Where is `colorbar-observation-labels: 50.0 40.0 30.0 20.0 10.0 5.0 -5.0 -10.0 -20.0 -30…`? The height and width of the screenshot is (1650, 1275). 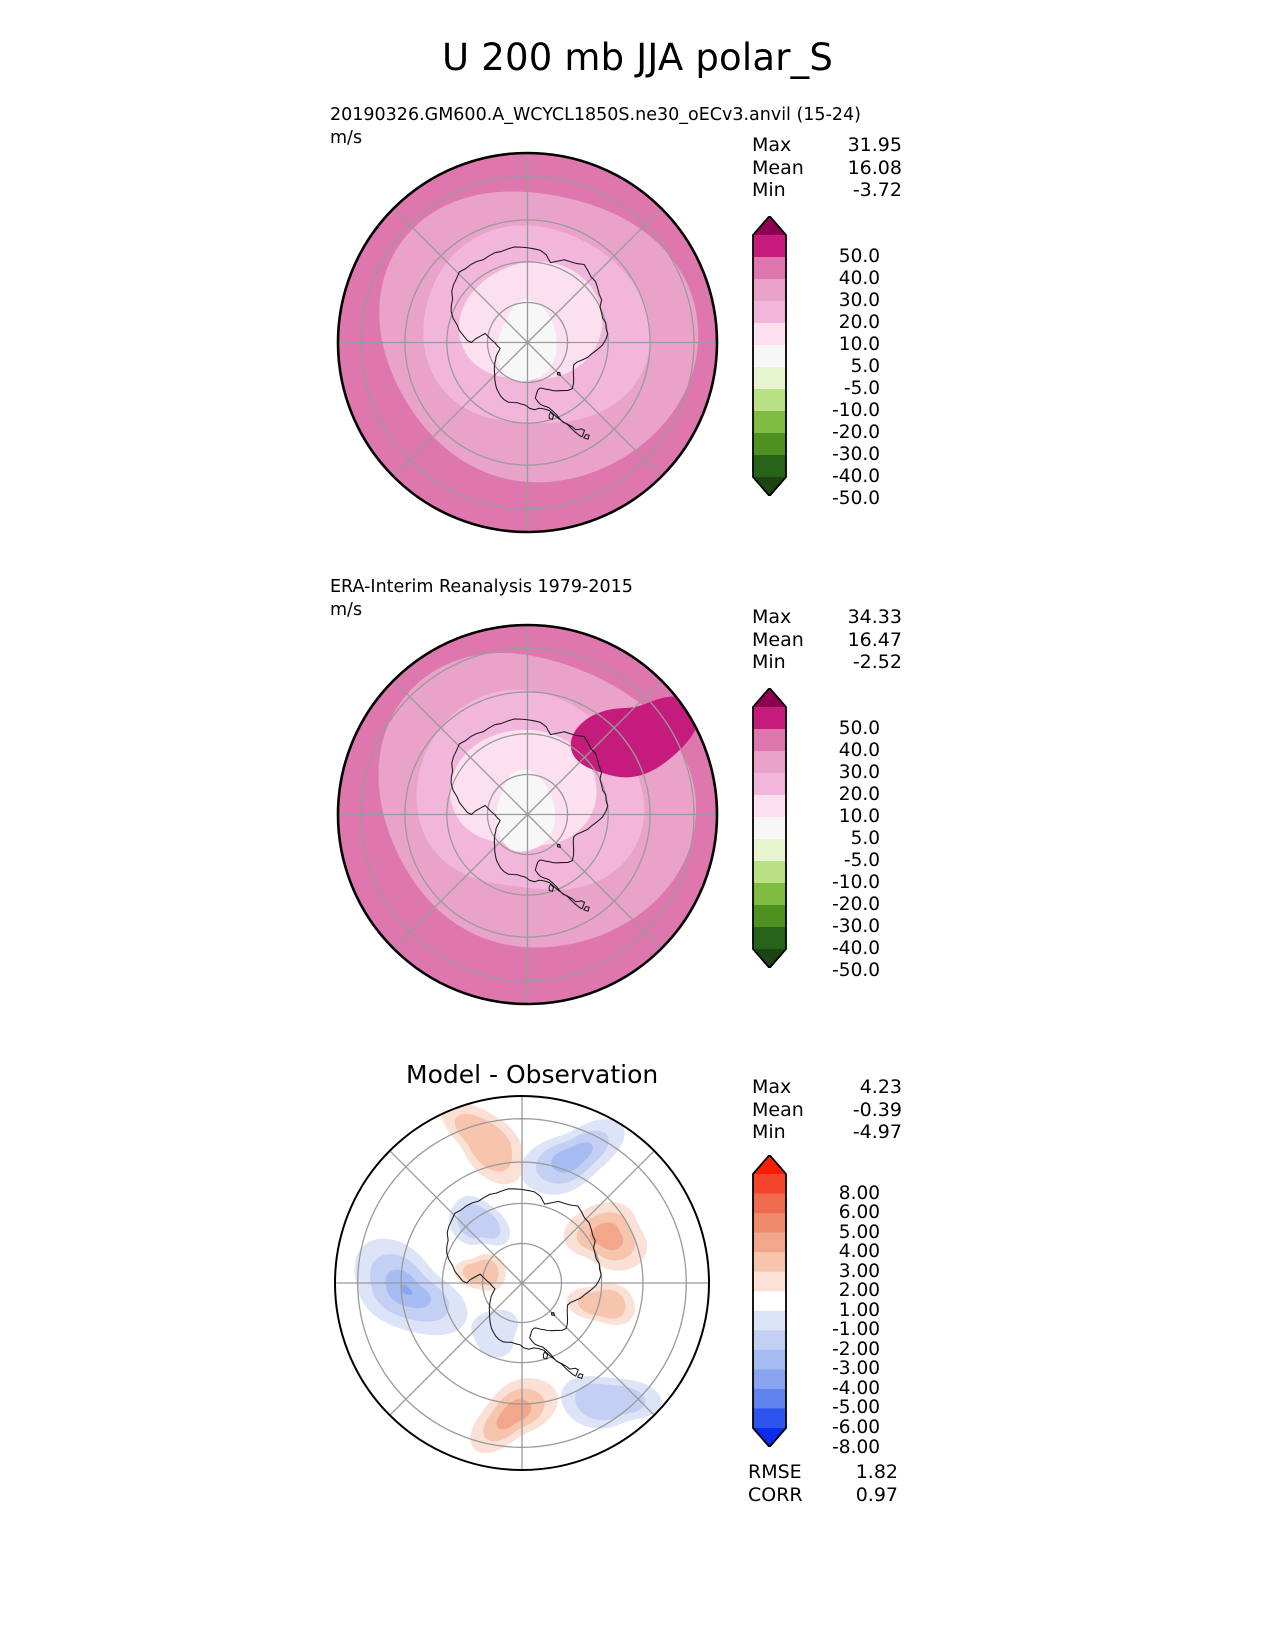 colorbar-observation-labels: 50.0 40.0 30.0 20.0 10.0 5.0 -5.0 -10.0 -20.0 -30… is located at coordinates (837, 834).